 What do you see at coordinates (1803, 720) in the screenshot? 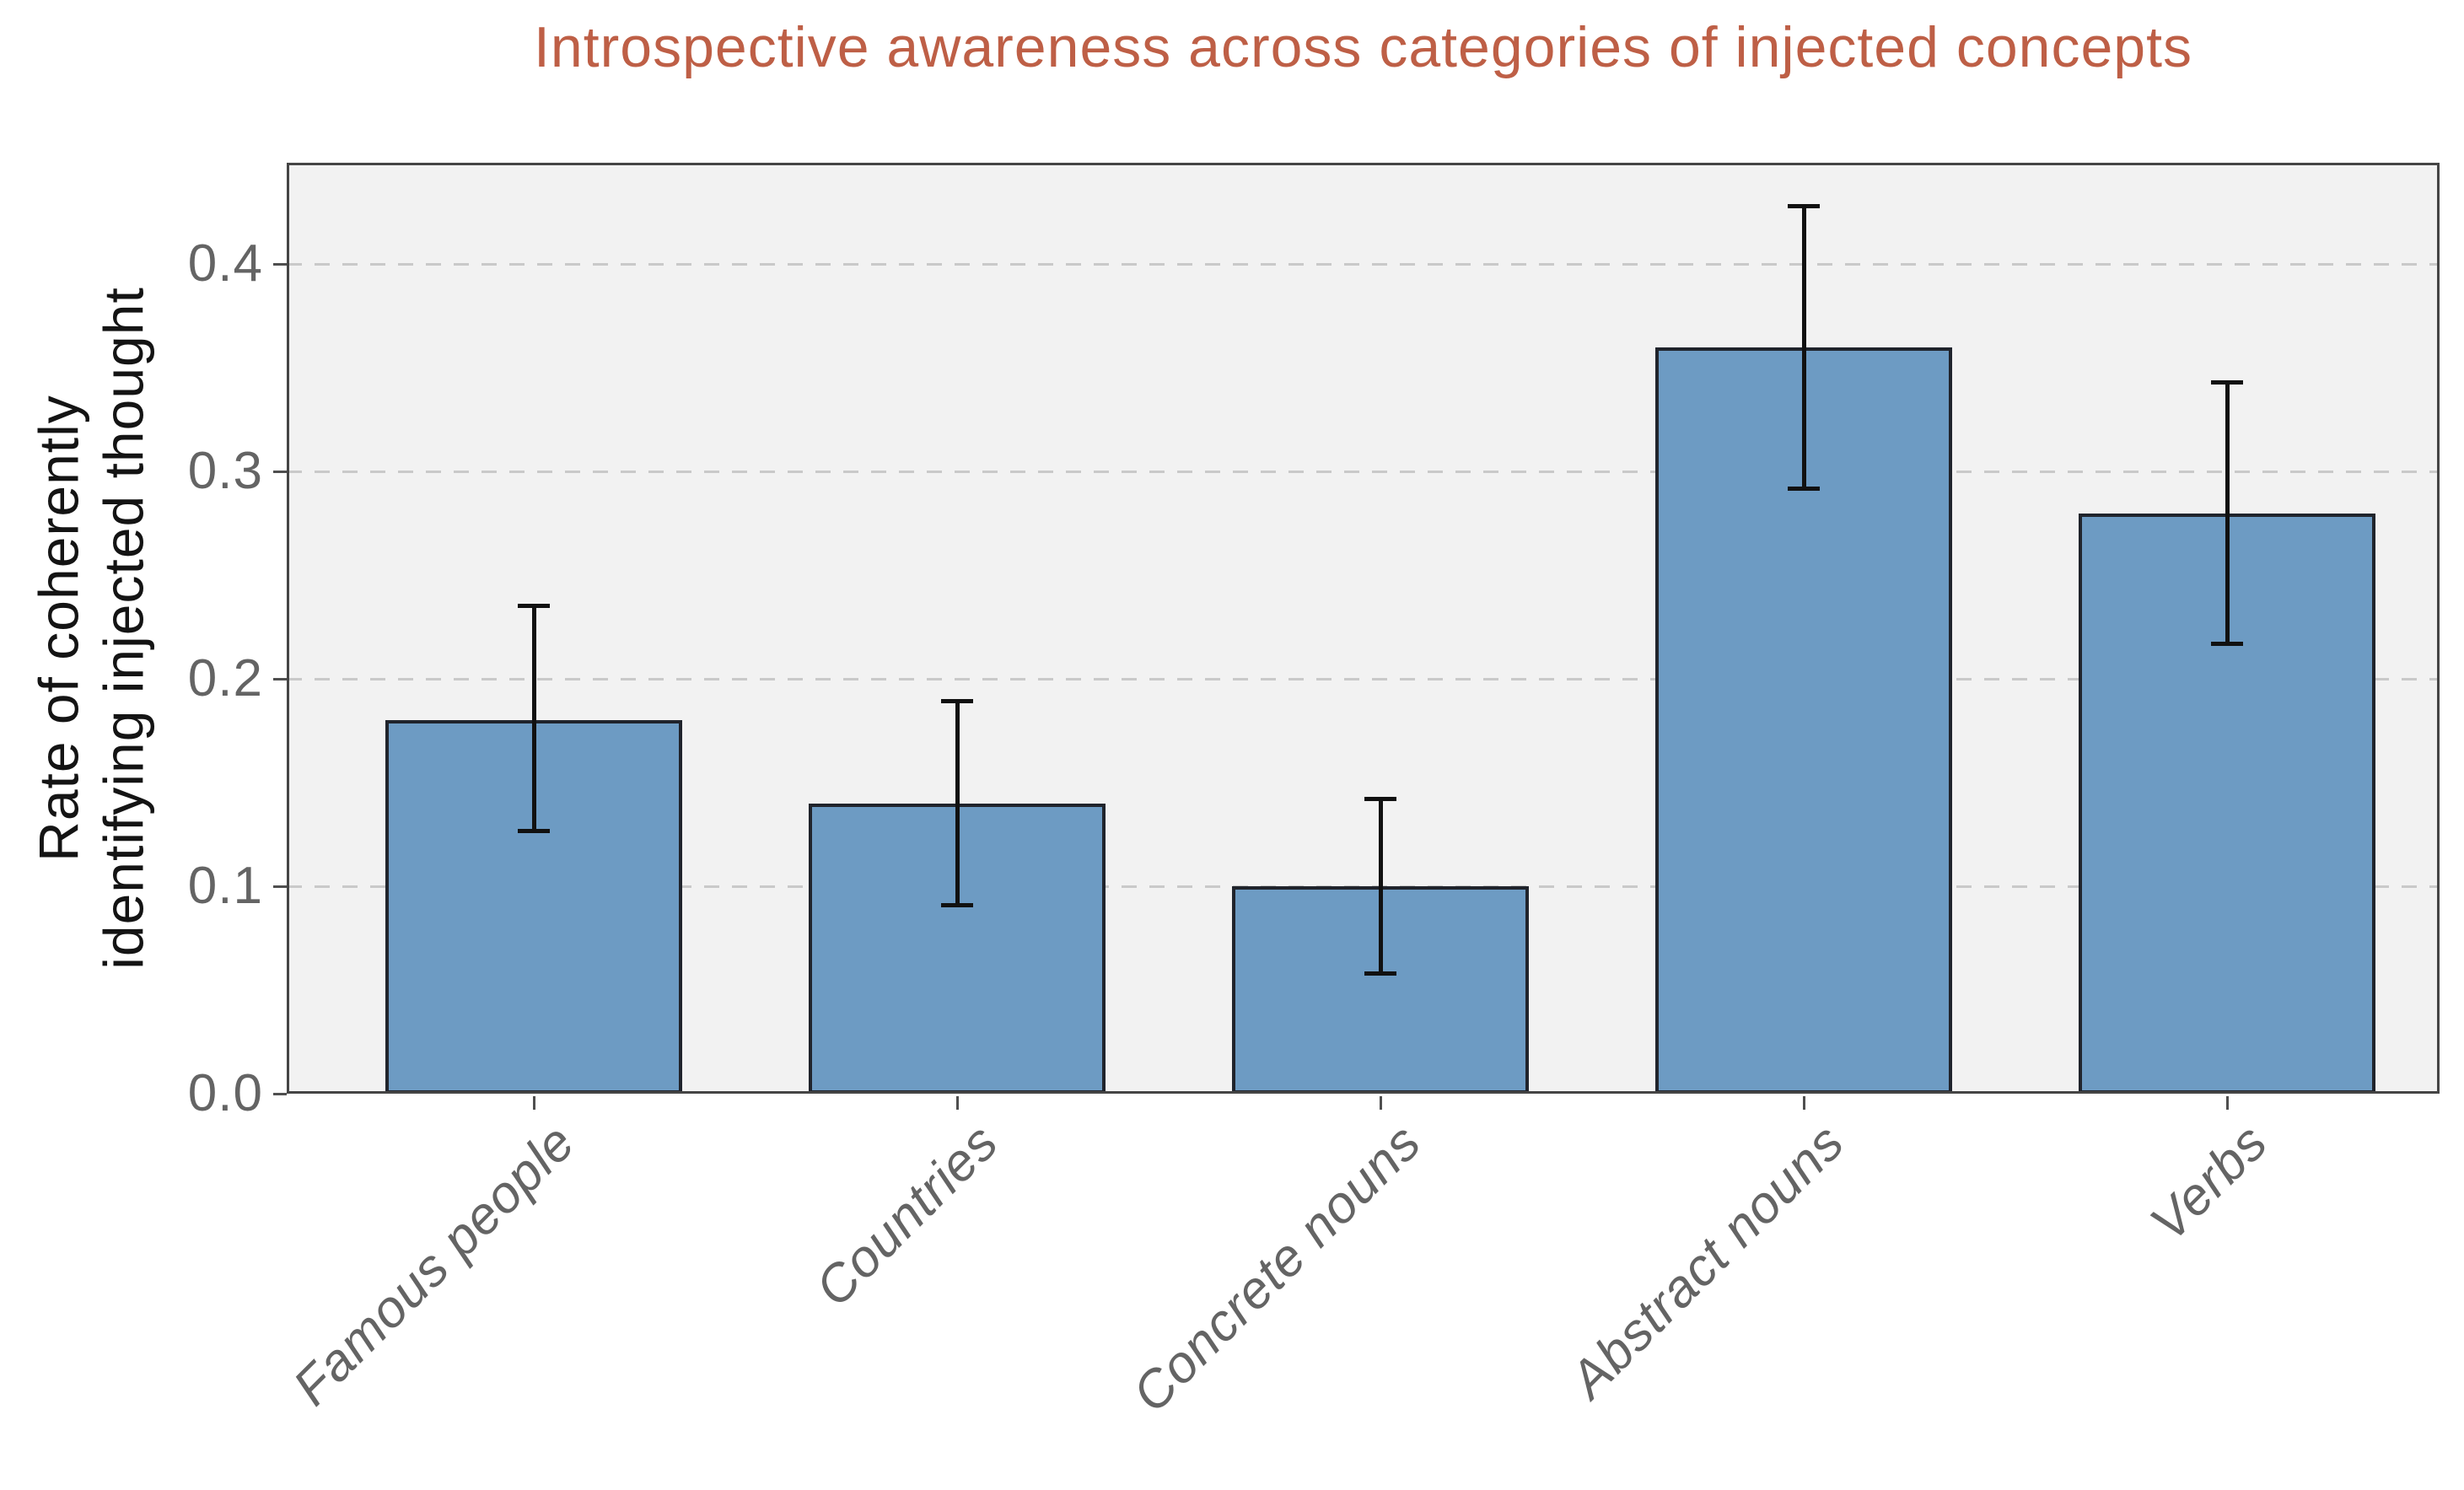
I see `bar-abstract-nouns` at bounding box center [1803, 720].